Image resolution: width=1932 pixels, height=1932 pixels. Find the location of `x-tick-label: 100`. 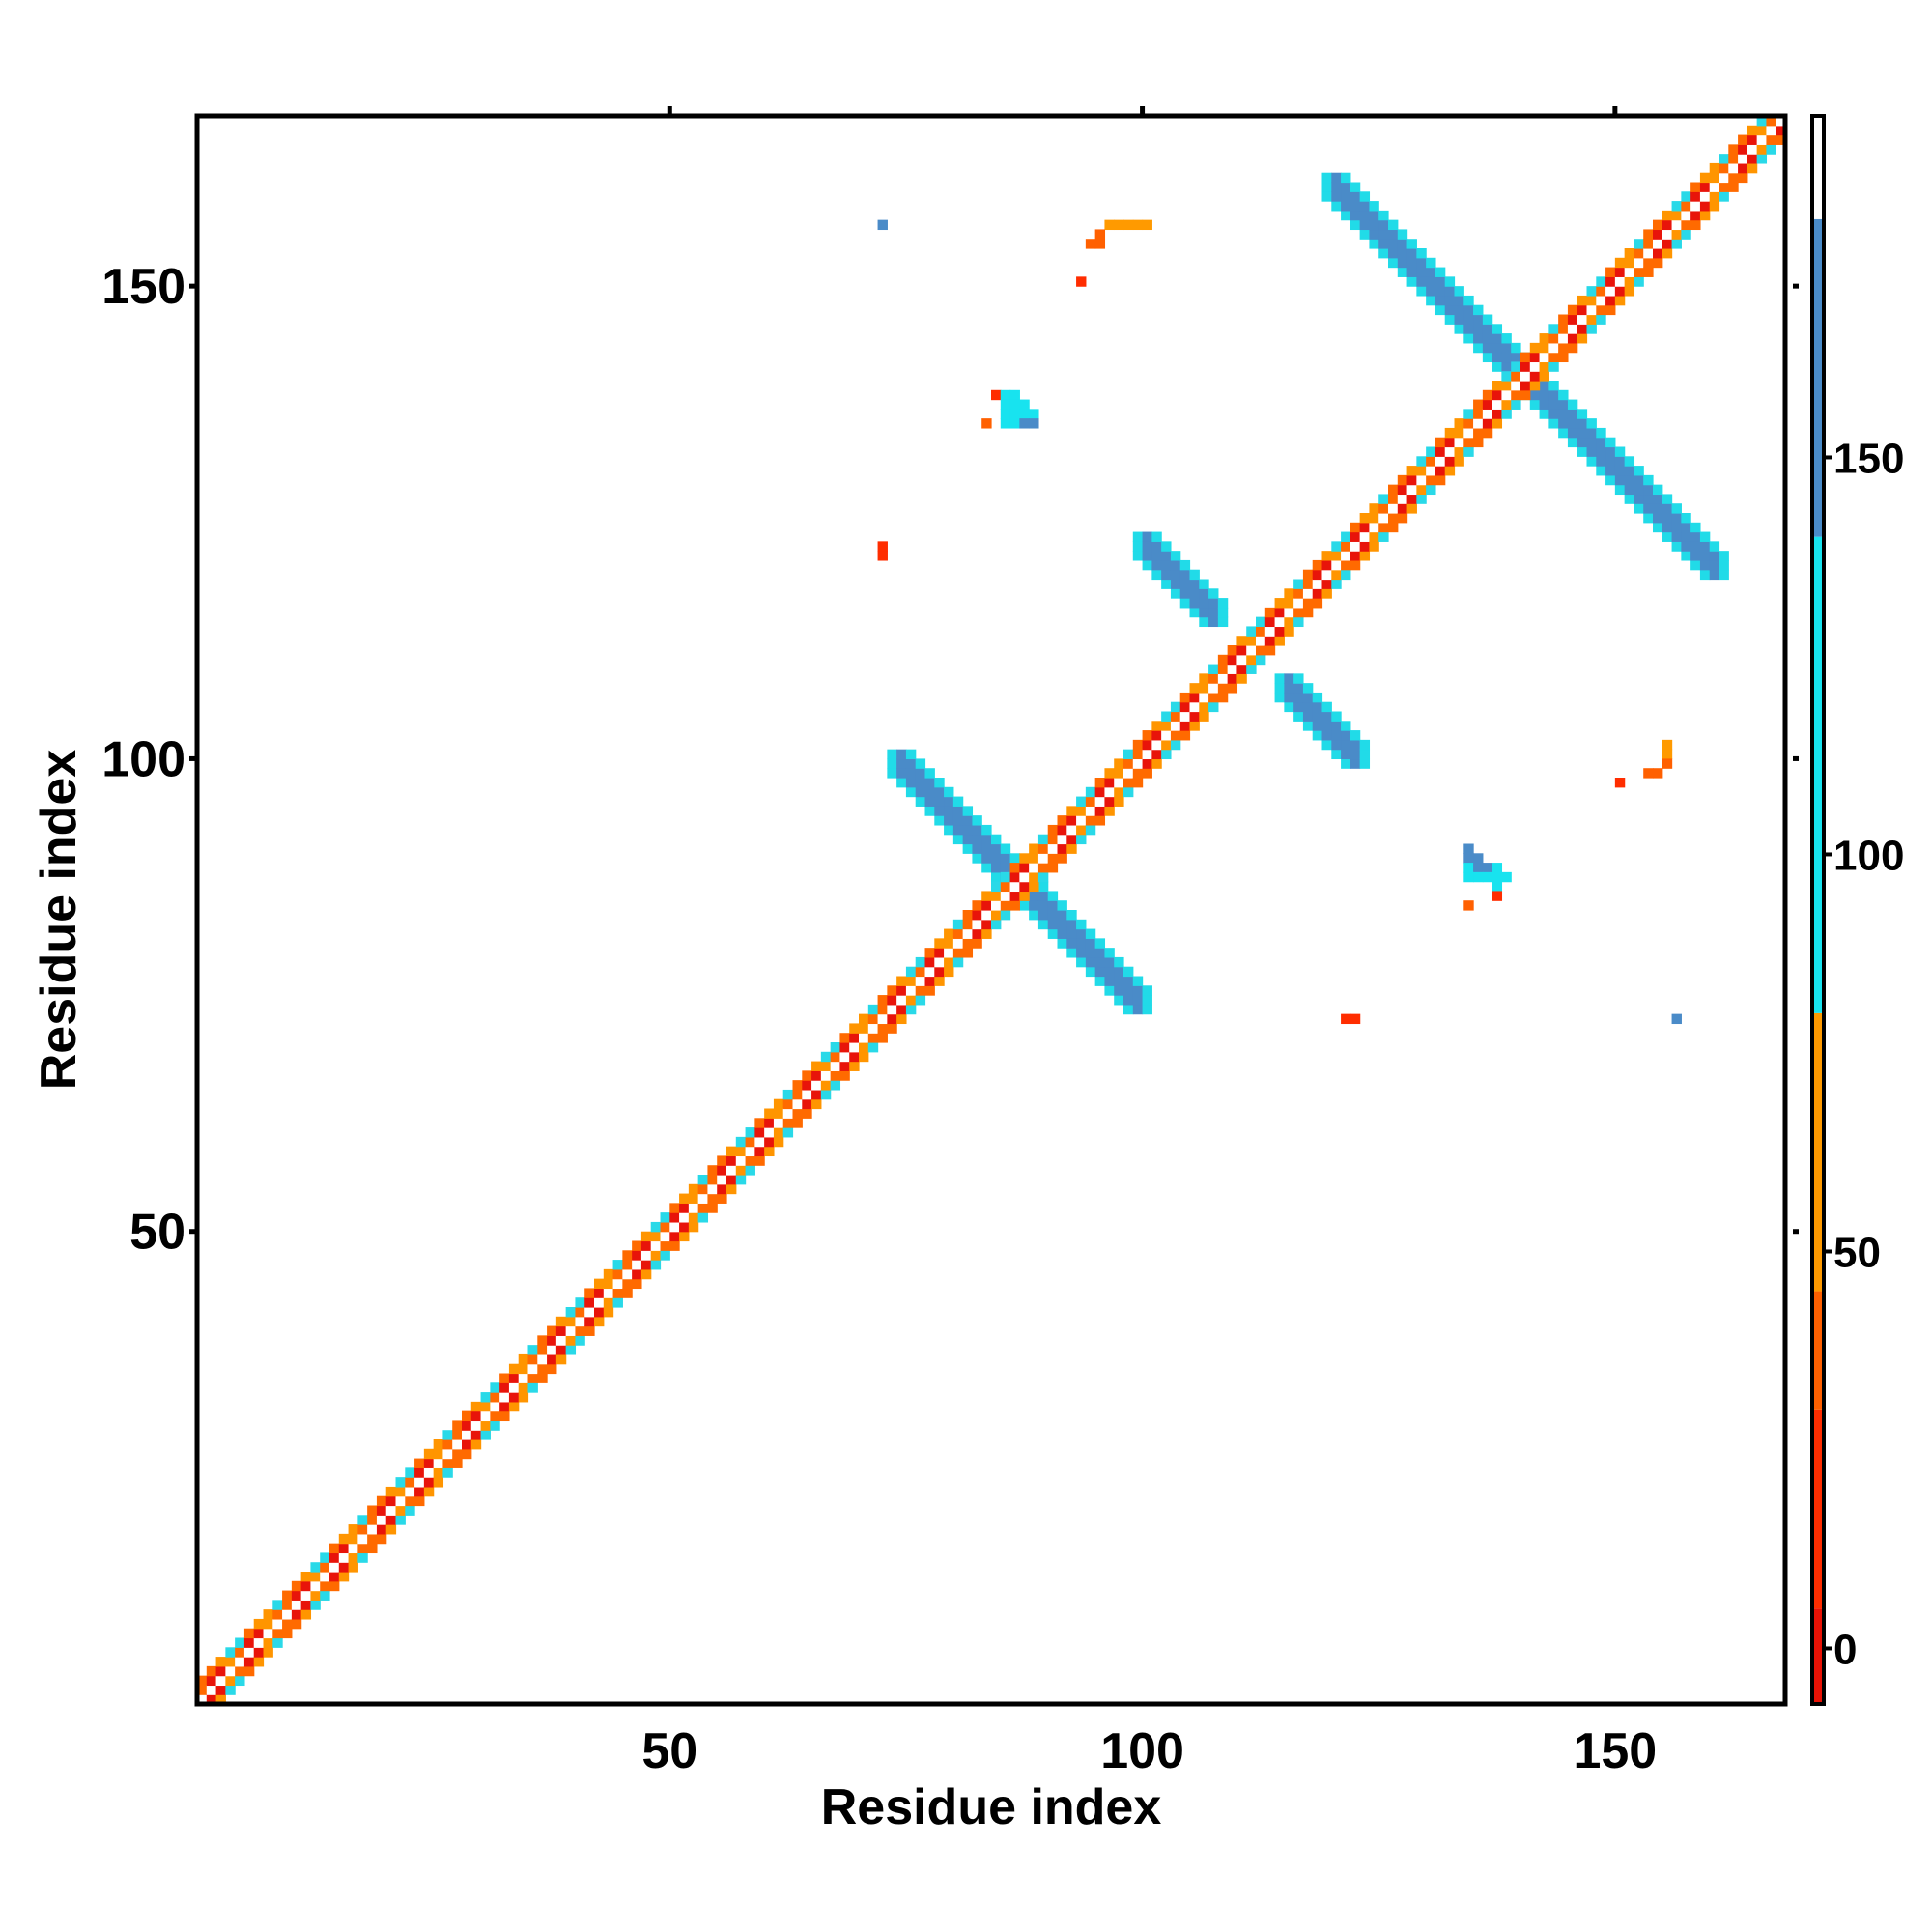

x-tick-label: 100 is located at coordinates (1142, 1751).